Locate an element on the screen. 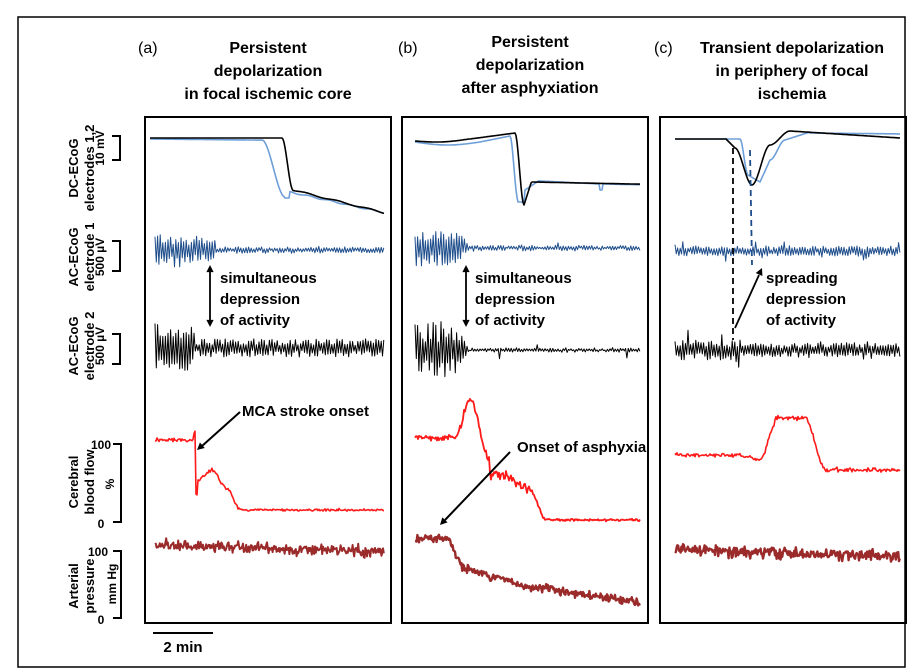  panel-c-title-3: ischemia is located at coordinates (792, 94).